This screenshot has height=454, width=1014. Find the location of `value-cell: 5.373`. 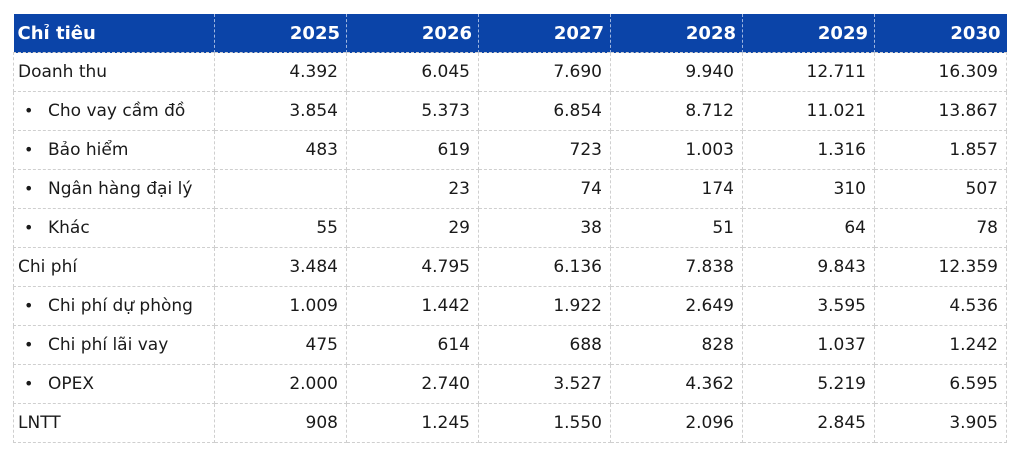

value-cell: 5.373 is located at coordinates (412, 111).